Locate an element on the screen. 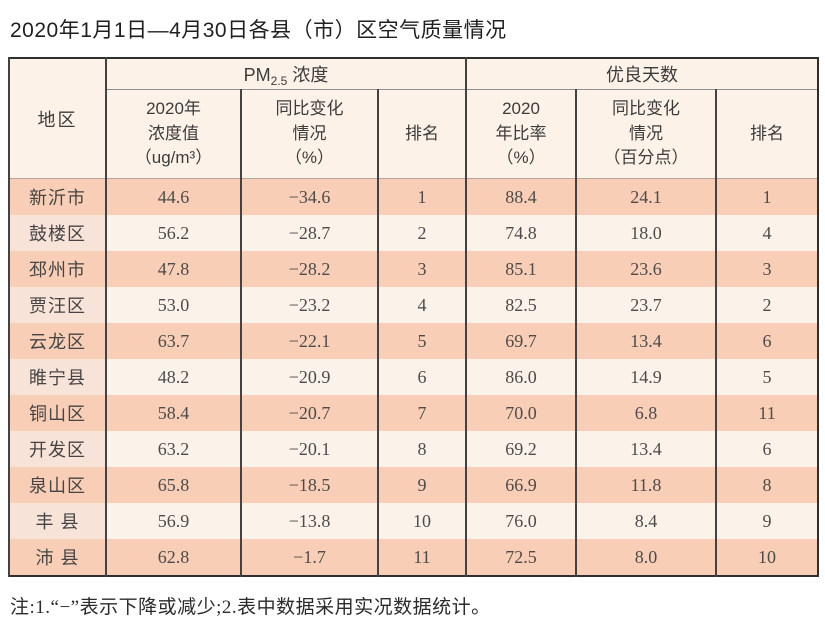  pm-rank-cell: 4 is located at coordinates (421, 305).